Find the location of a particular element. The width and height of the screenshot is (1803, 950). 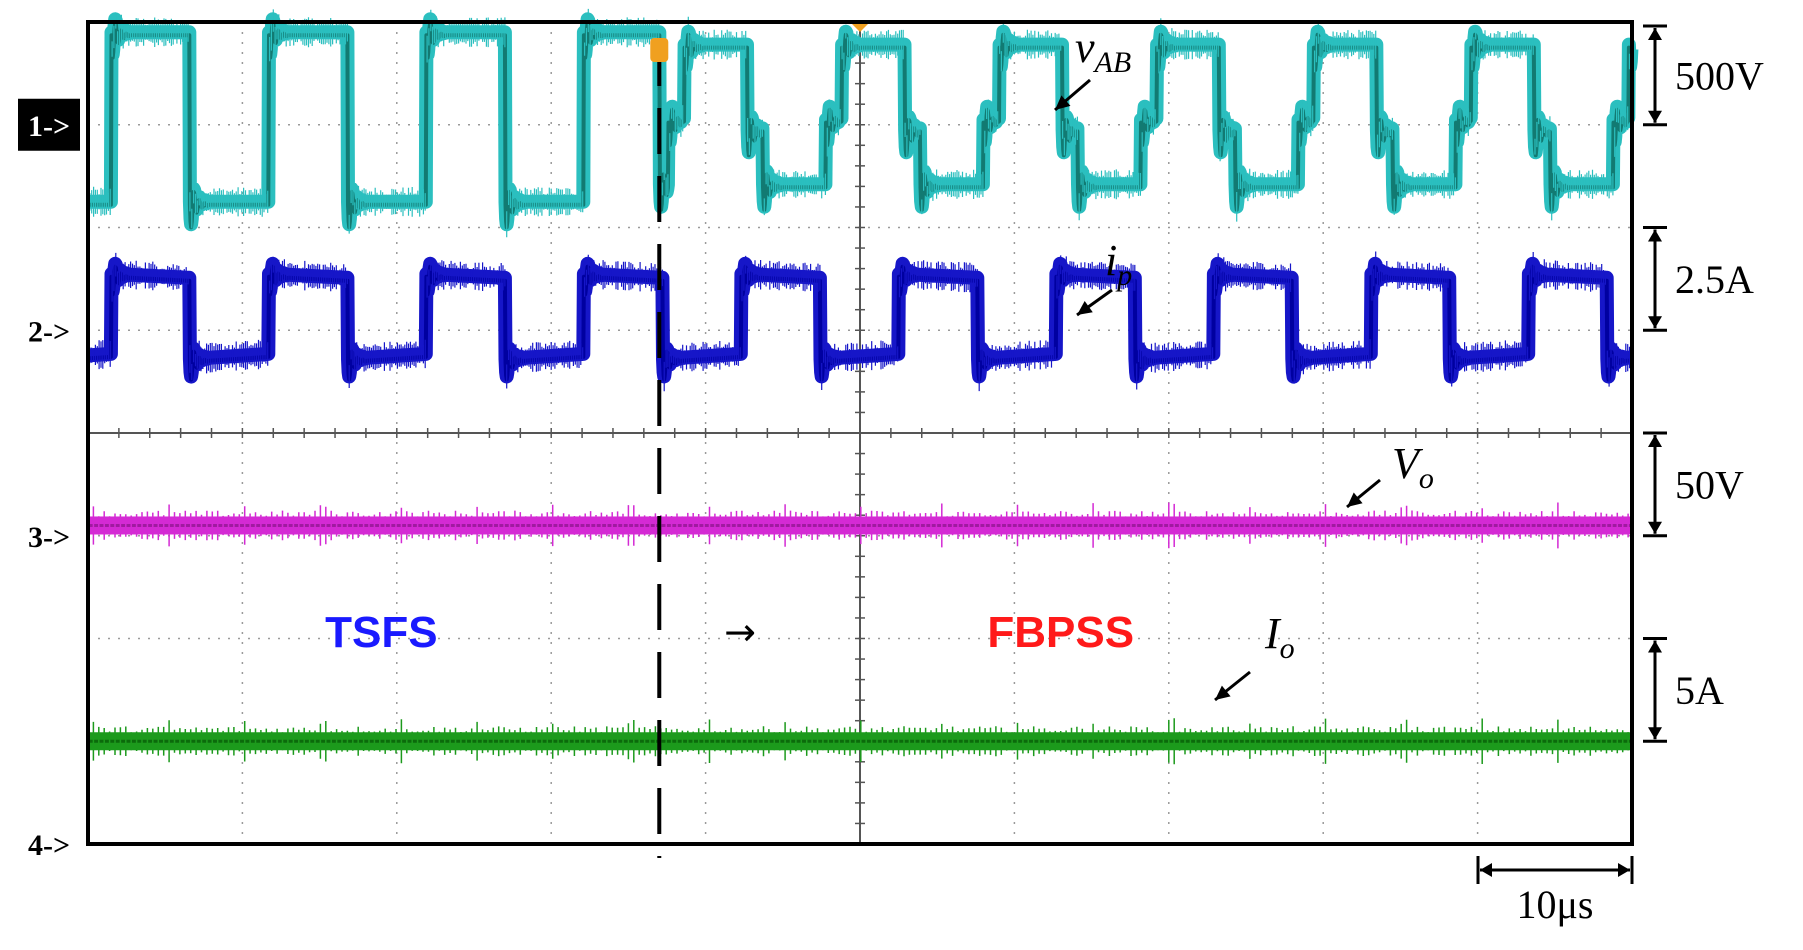

signal-label-Io: Io is located at coordinates (1279, 637).